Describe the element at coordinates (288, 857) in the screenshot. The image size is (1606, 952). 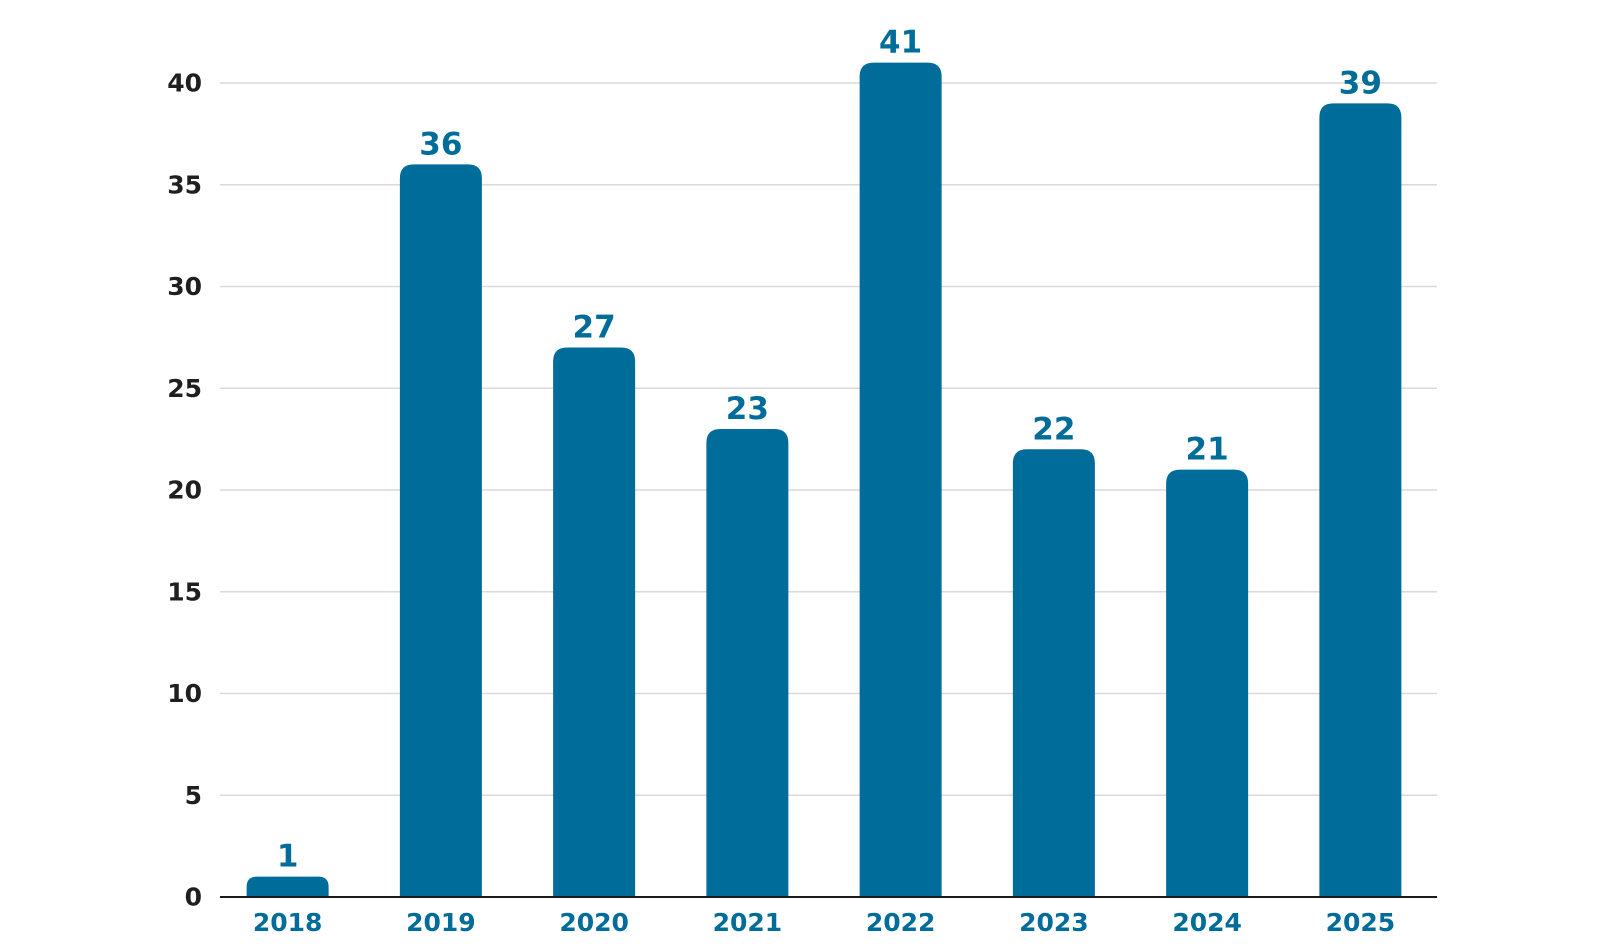
I see `data-label-2018: 1` at that location.